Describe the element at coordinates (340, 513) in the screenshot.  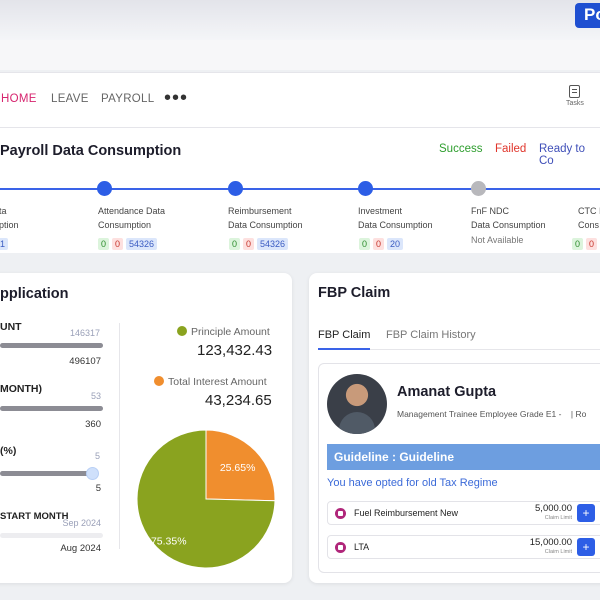
I see `fuel-icon` at that location.